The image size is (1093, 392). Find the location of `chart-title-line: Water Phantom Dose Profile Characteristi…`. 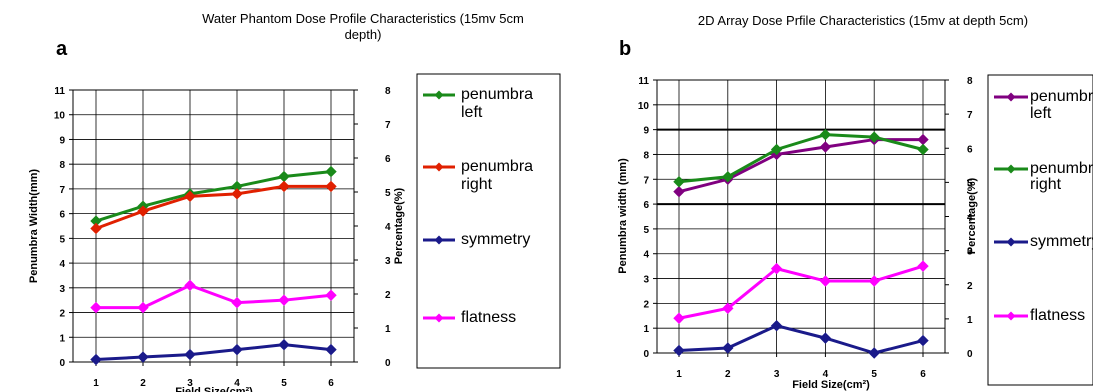

chart-title-line: Water Phantom Dose Profile Characteristi… is located at coordinates (363, 18).